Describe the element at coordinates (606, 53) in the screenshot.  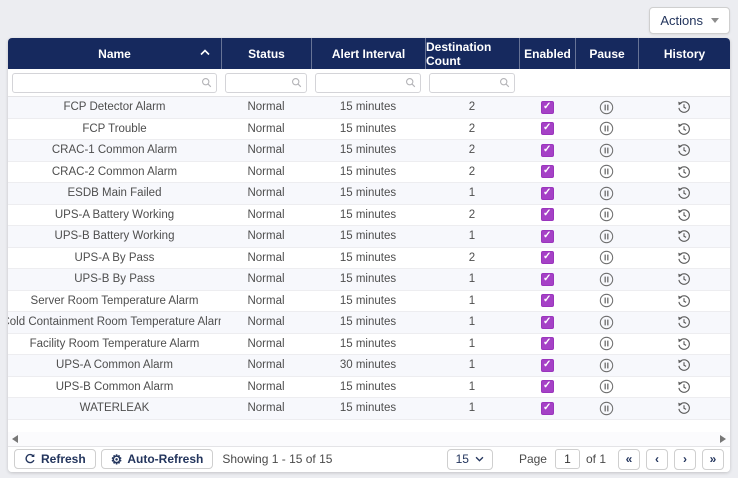
I see `column-header-pause: Pause` at that location.